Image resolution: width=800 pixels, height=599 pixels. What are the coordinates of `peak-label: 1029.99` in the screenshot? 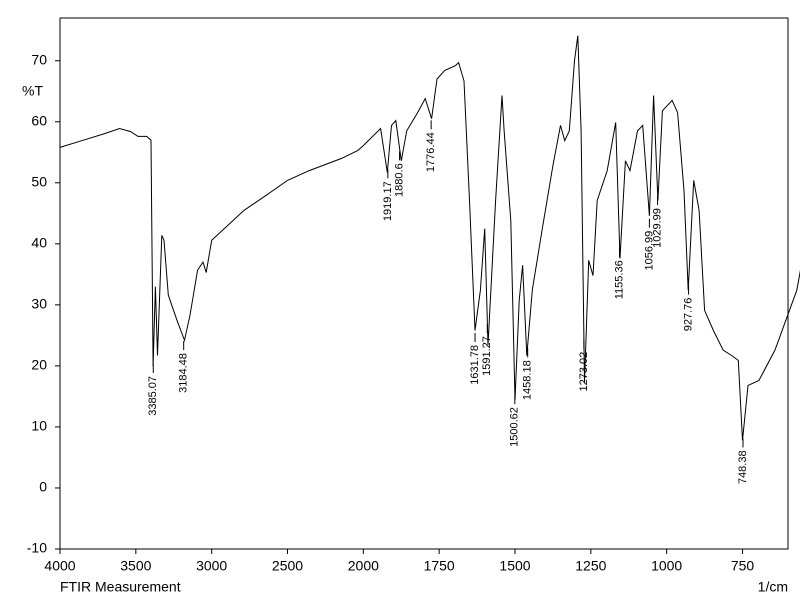 It's located at (658, 228).